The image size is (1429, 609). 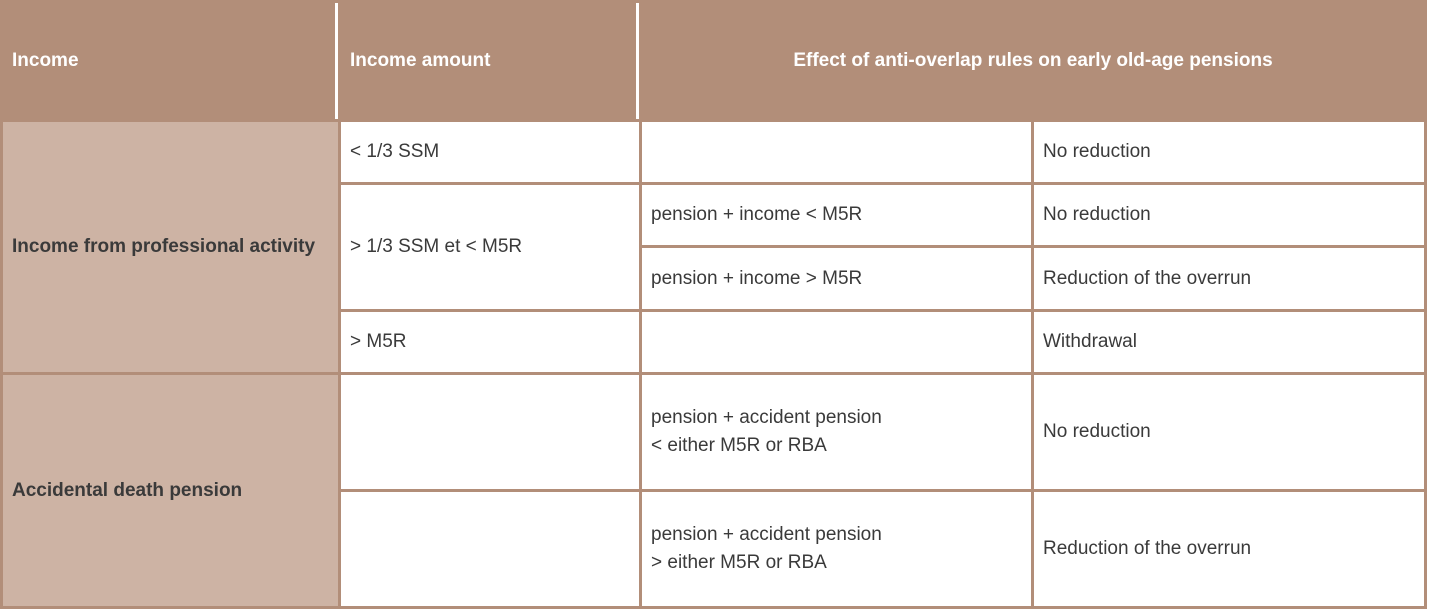 I want to click on income-amount-cell: < 1/3 SSM, so click(x=490, y=152).